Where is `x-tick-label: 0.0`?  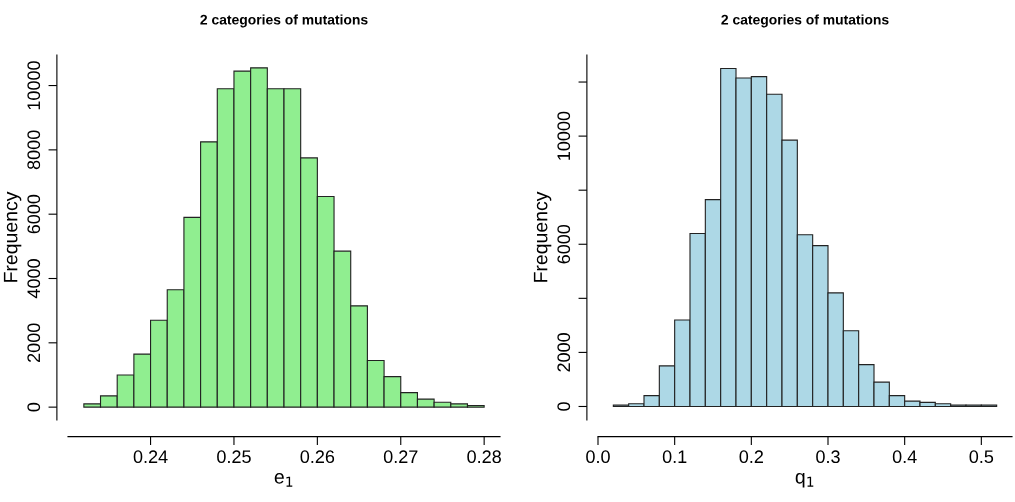 x-tick-label: 0.0 is located at coordinates (598, 457).